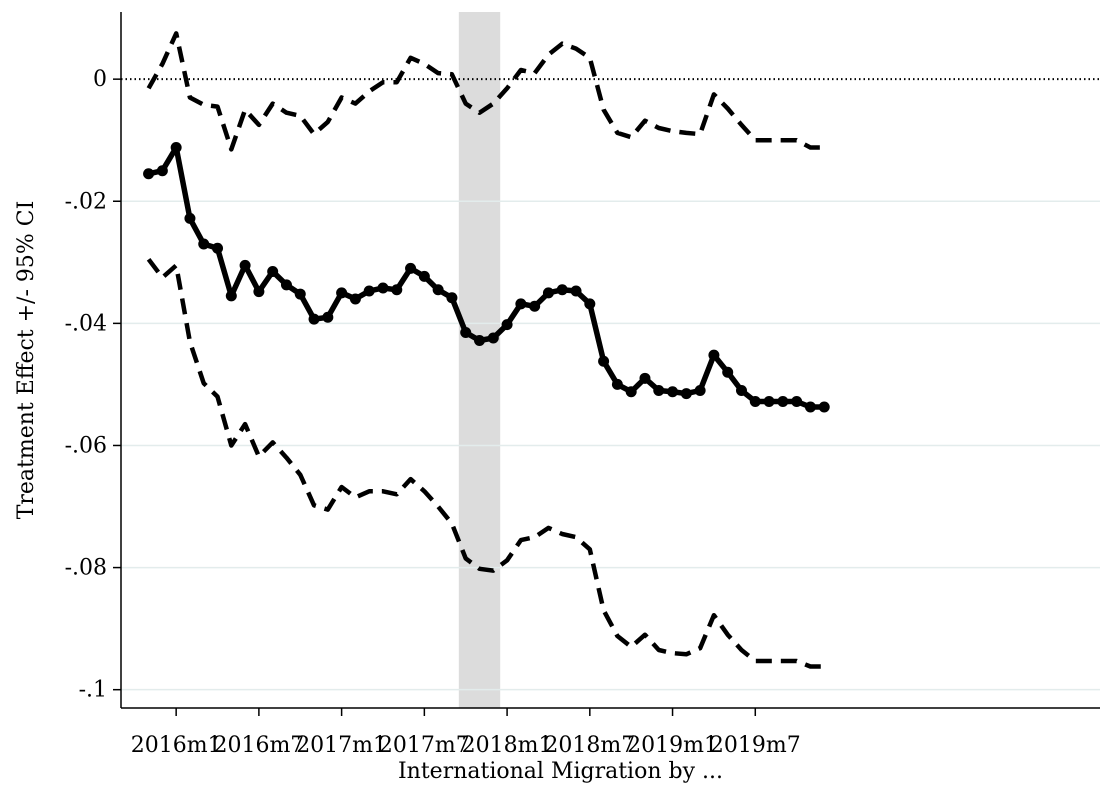  Describe the element at coordinates (86, 201) in the screenshot. I see `y-tick-label: -.02` at that location.